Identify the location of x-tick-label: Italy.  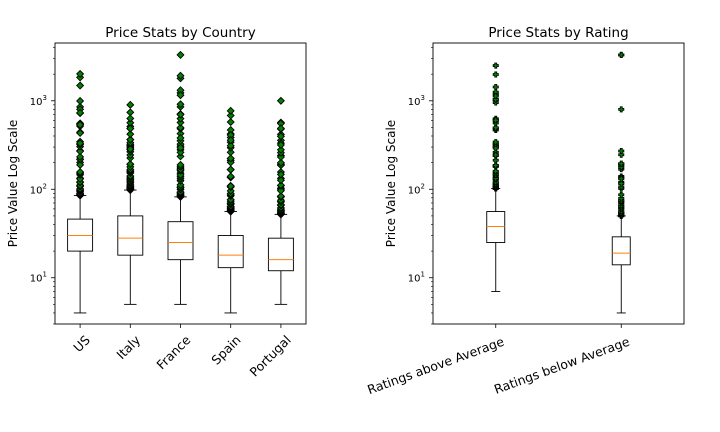
(128, 347).